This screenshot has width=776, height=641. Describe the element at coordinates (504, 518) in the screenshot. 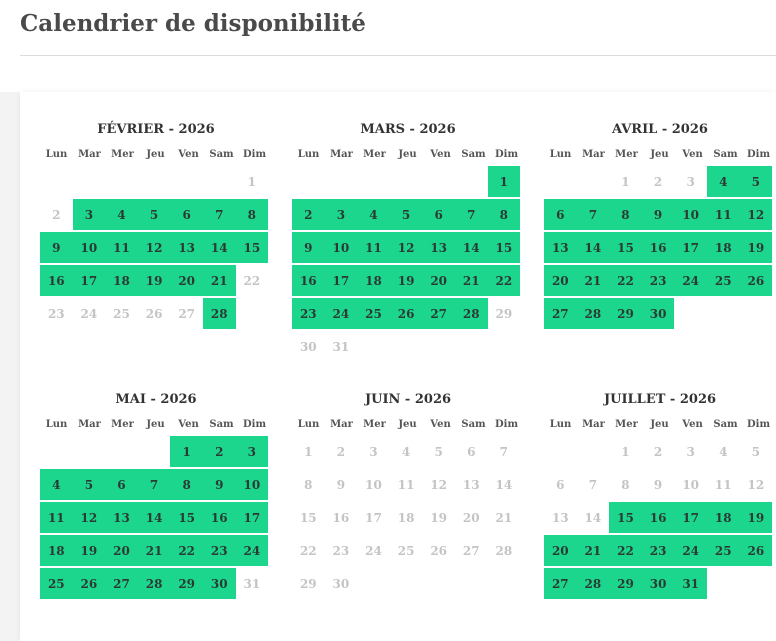

I see `day-cell-unavailable: 21` at that location.